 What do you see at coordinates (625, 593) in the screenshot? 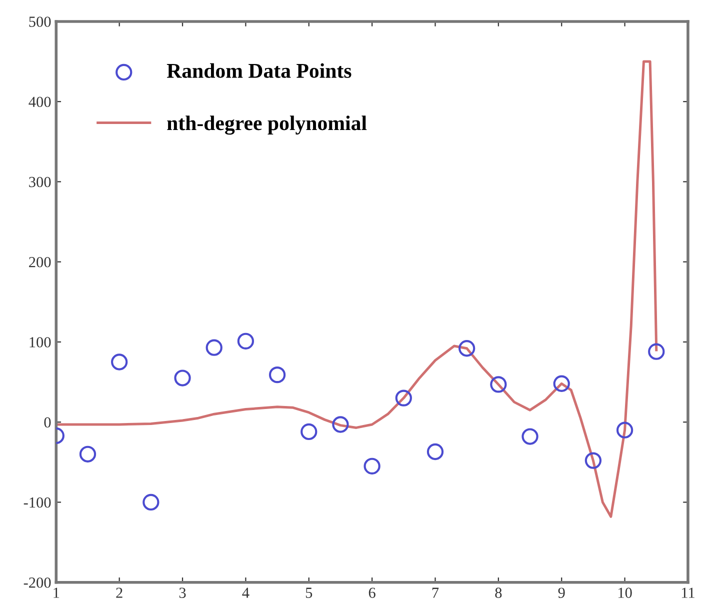
I see `x-tick-label: 10` at bounding box center [625, 593].